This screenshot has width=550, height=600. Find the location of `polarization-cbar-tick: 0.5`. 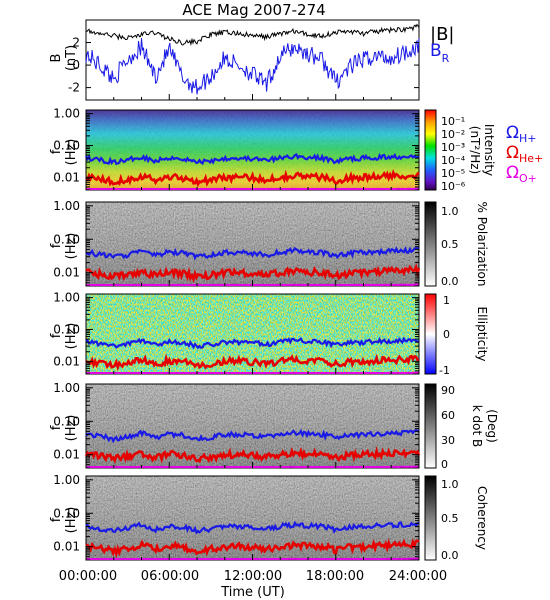

polarization-cbar-tick: 0.5 is located at coordinates (450, 244).